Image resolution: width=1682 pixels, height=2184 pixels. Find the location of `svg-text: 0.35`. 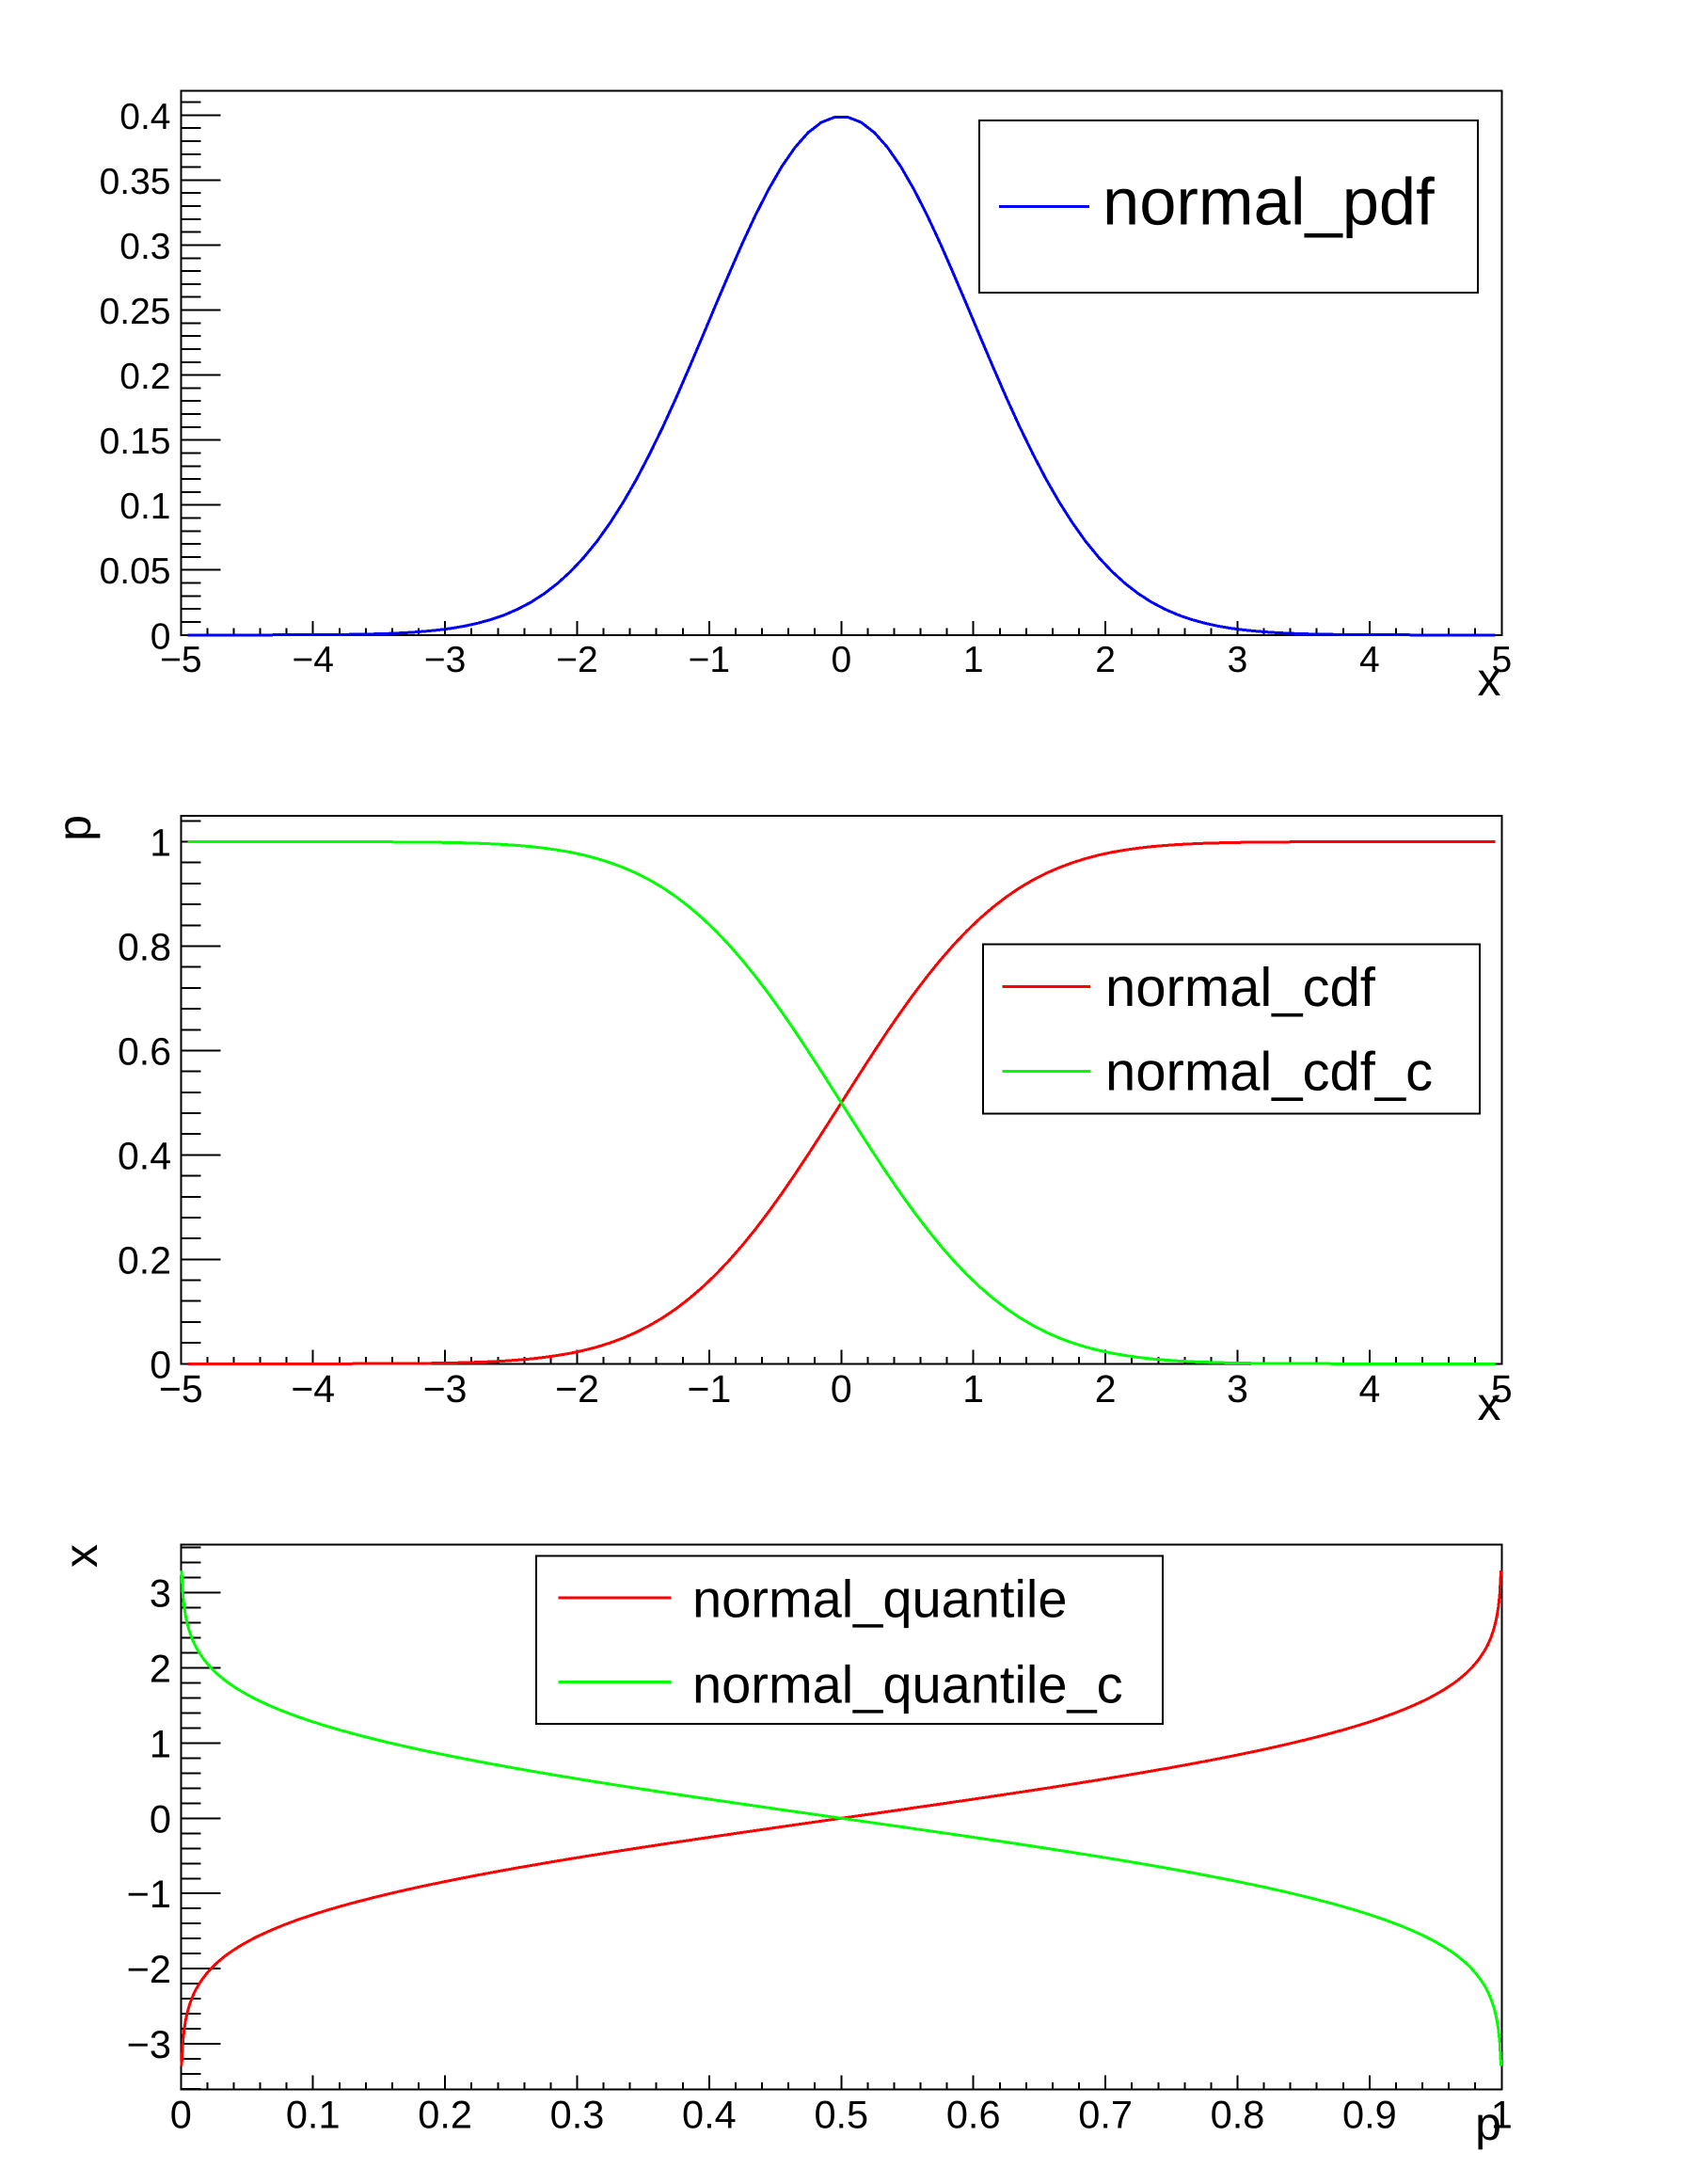

svg-text: 0.35 is located at coordinates (135, 182).